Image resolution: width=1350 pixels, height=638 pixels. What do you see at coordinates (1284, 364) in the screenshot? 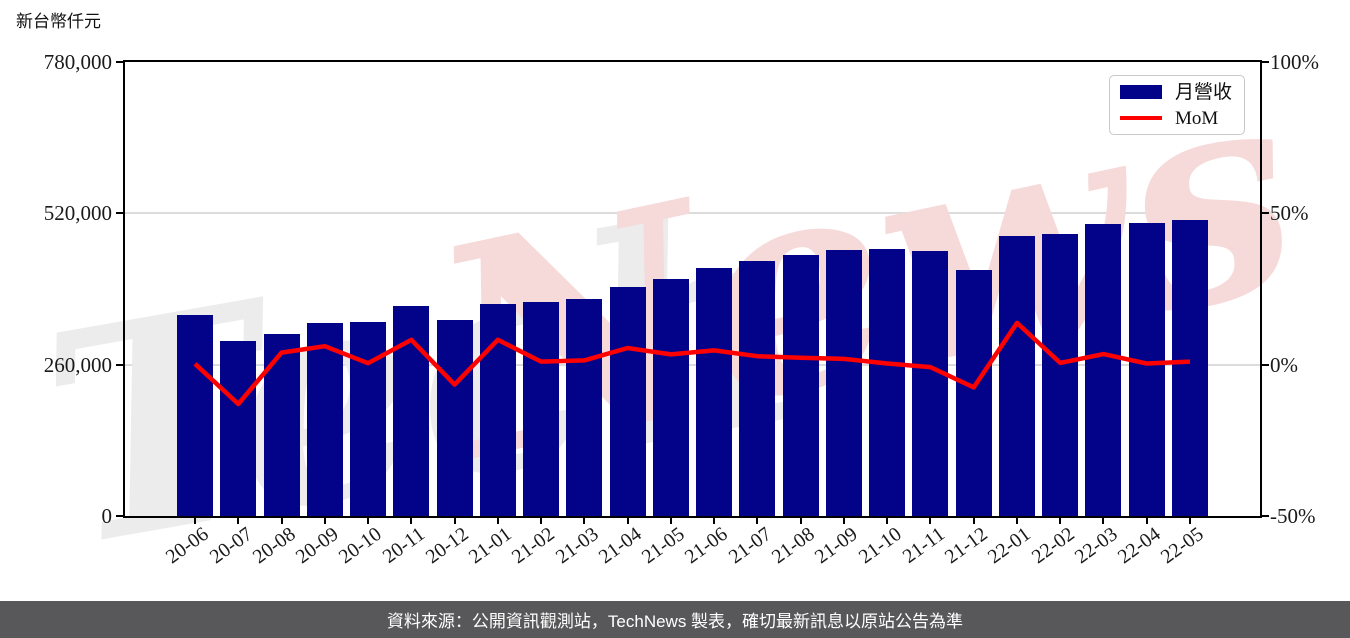
I see `y-axis-tick-label-right: 0%` at bounding box center [1284, 364].